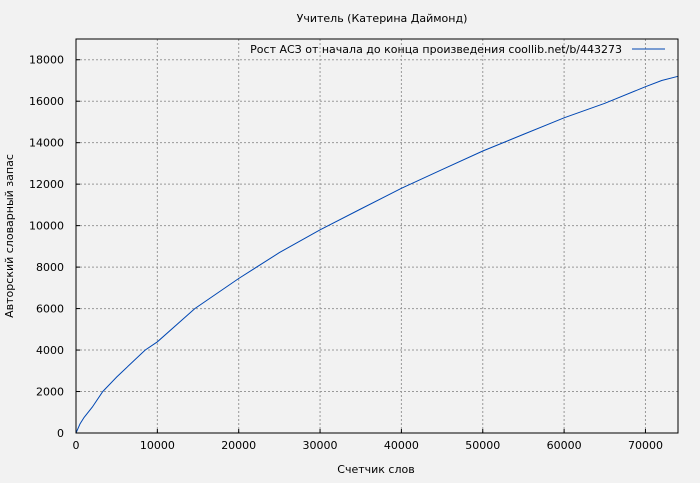 The height and width of the screenshot is (483, 700). I want to click on x-tick-label: 60000, so click(564, 445).